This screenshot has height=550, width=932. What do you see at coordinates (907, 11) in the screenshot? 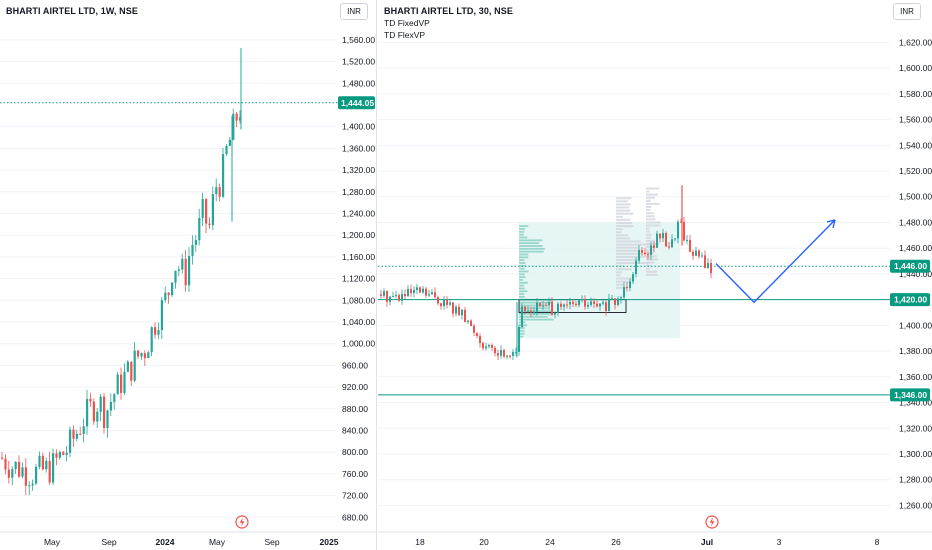
I see `currency-button-right: INR` at bounding box center [907, 11].